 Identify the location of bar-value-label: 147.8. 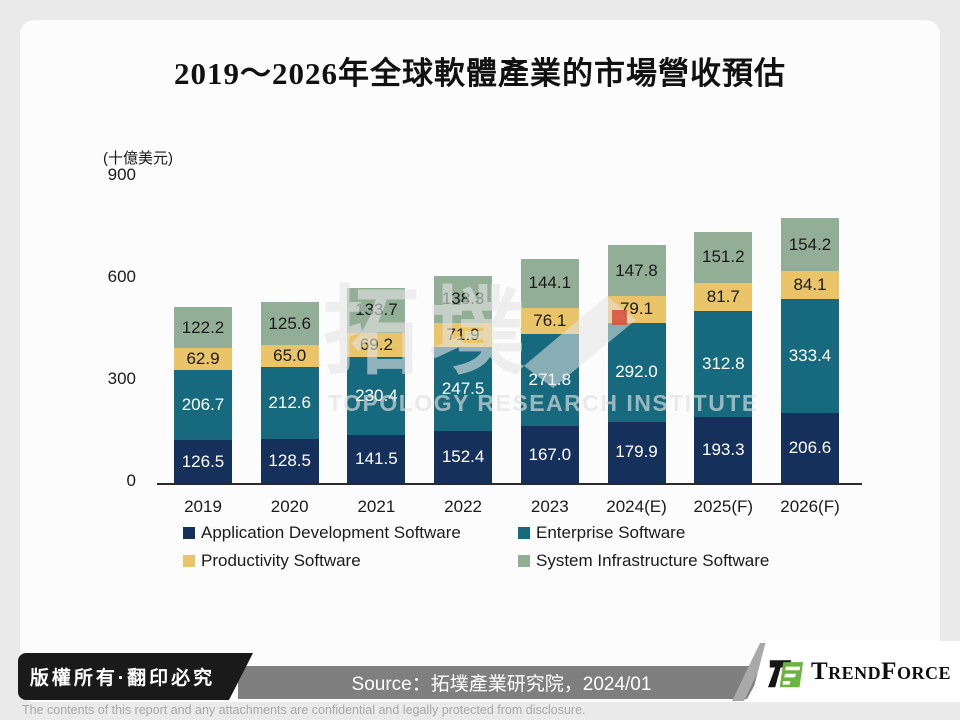
(636, 270).